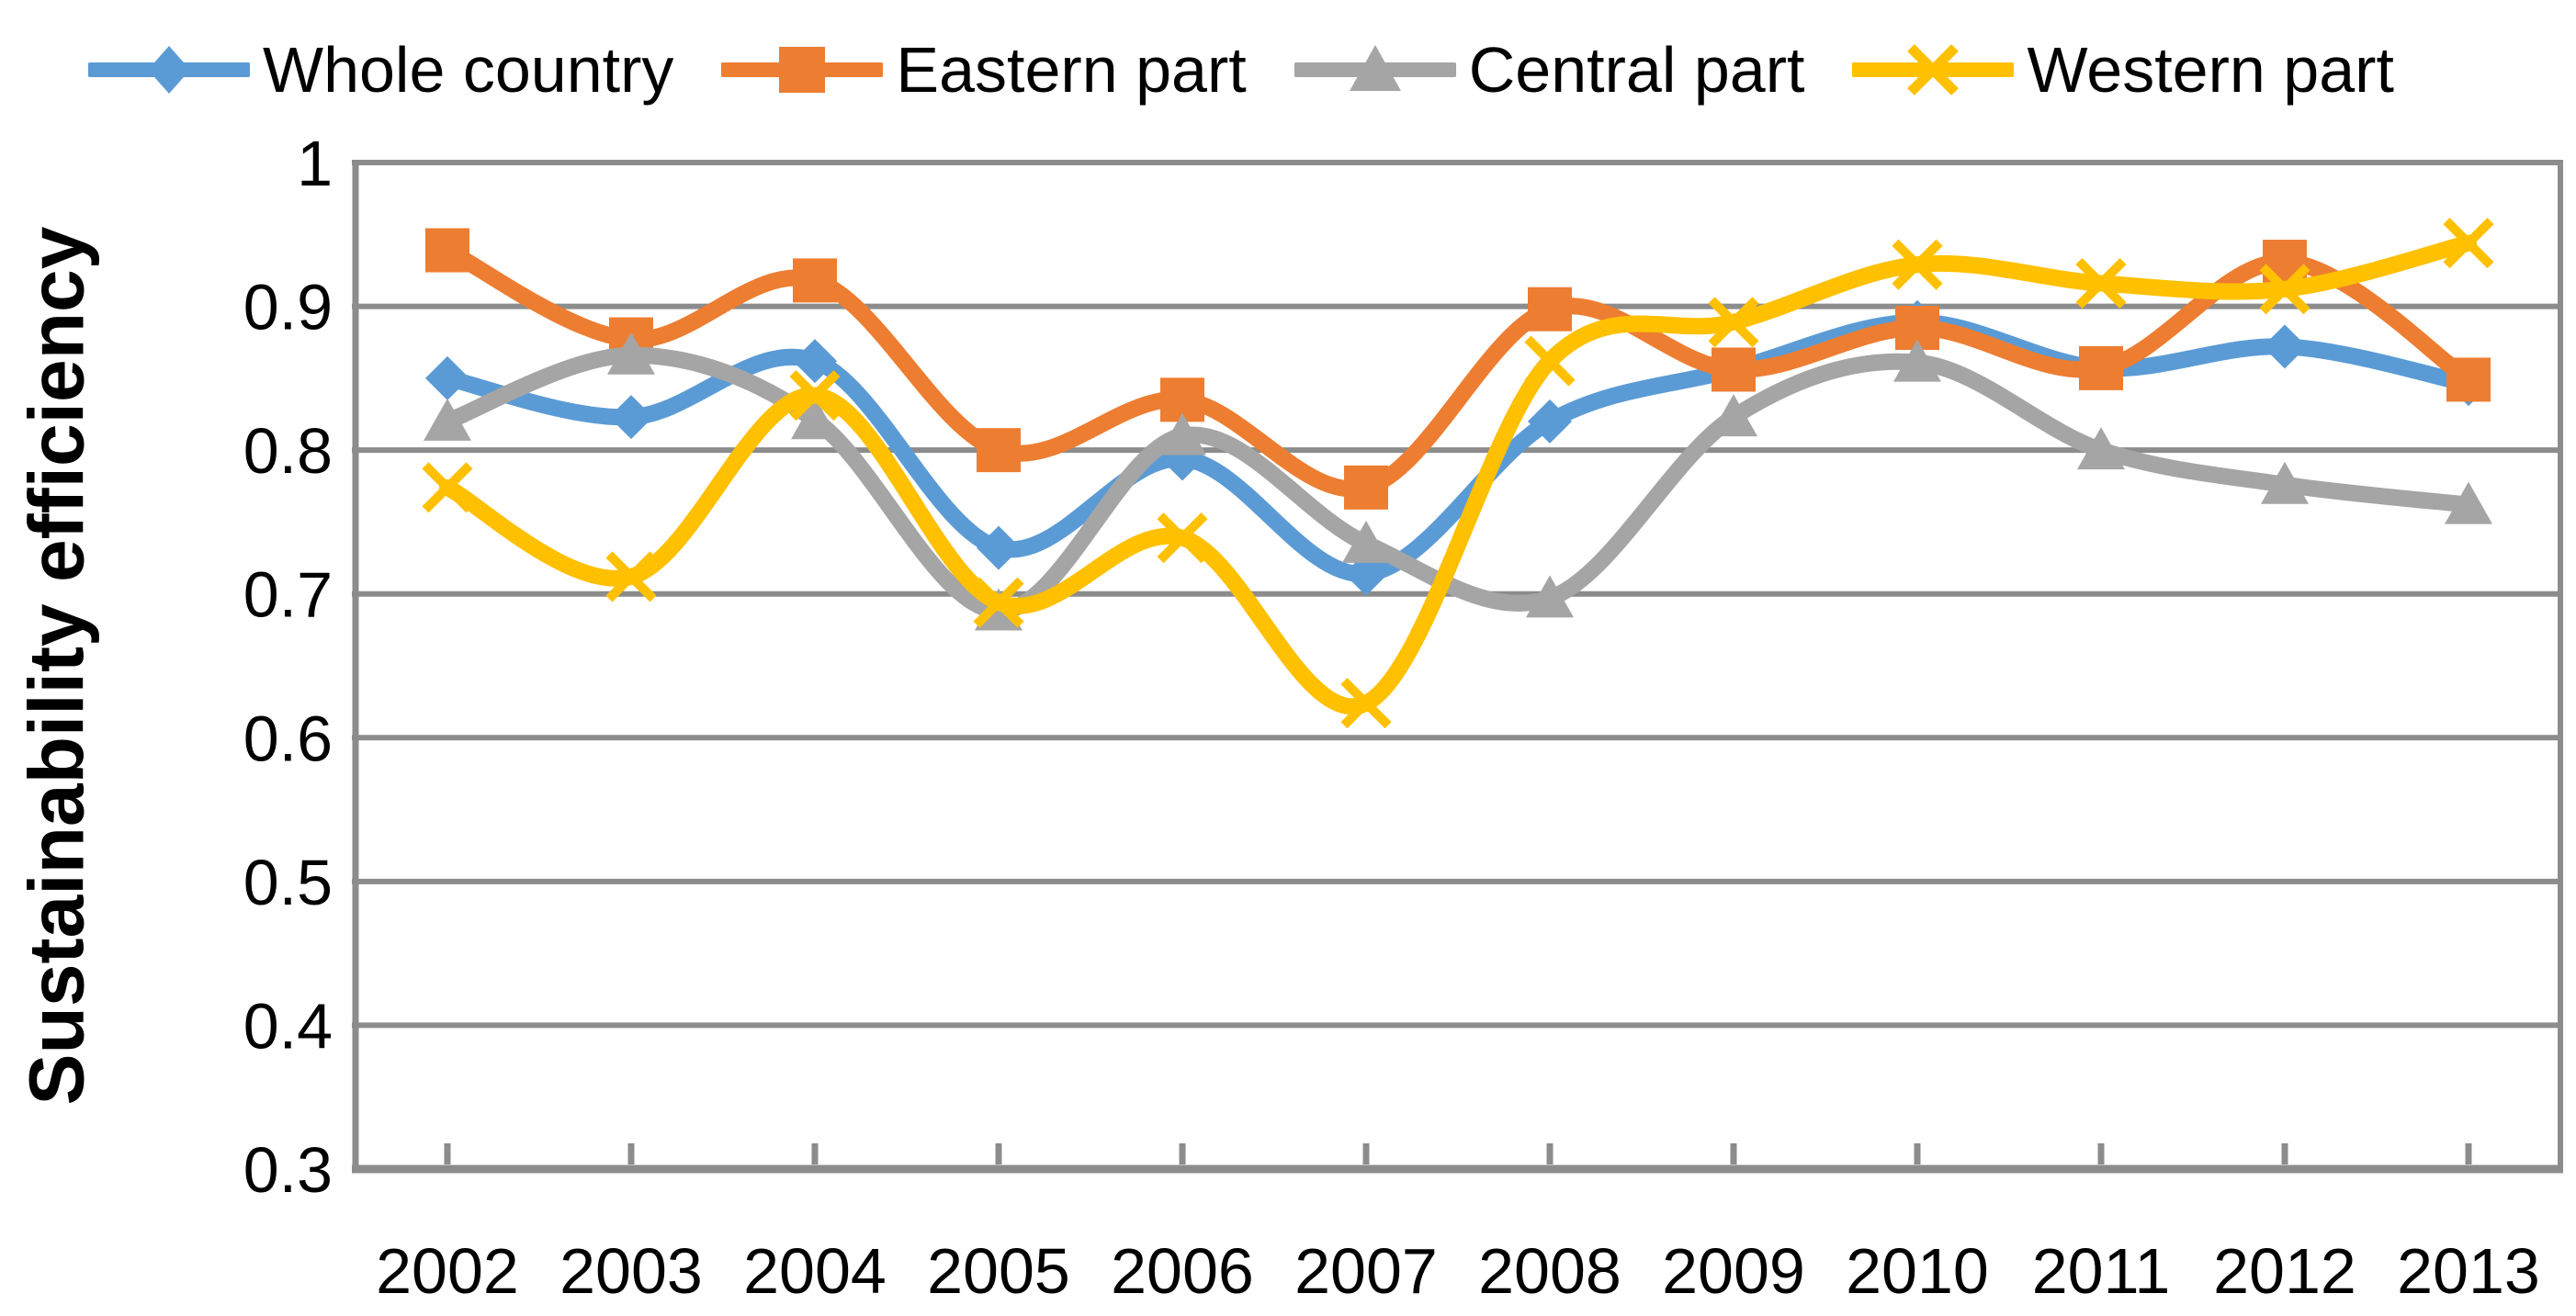 Image resolution: width=2576 pixels, height=1316 pixels. What do you see at coordinates (1733, 1271) in the screenshot?
I see `x-tick-label: 2009` at bounding box center [1733, 1271].